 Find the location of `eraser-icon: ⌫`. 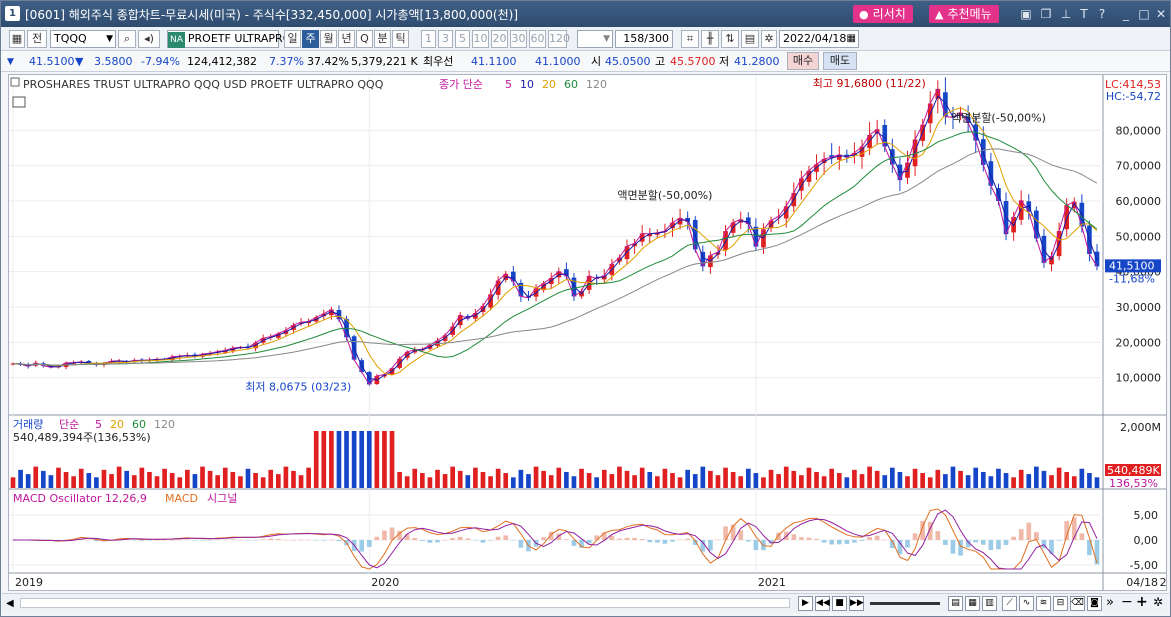

eraser-icon: ⌫ is located at coordinates (1077, 603).